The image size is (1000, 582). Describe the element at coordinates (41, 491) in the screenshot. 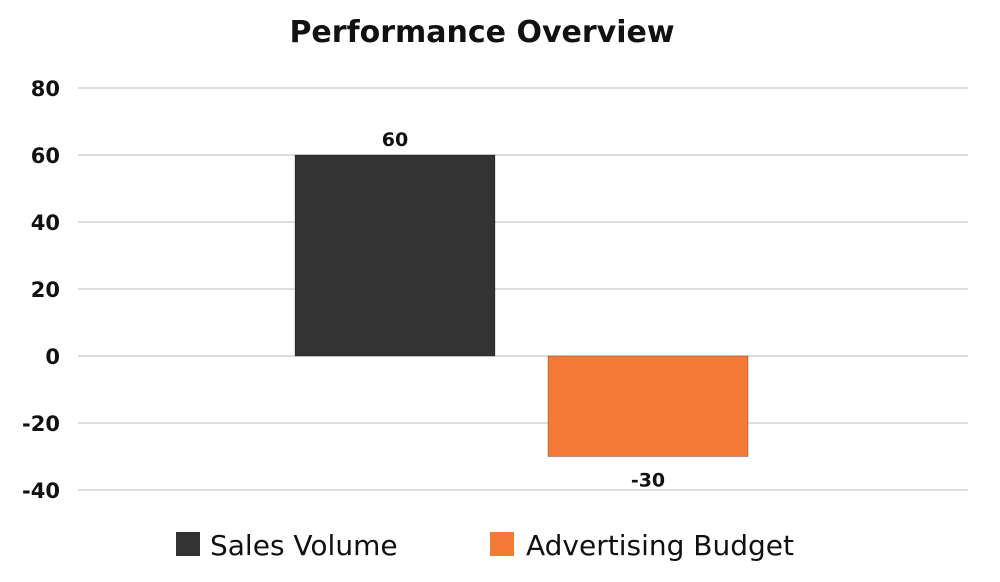

I see `y-tick-label: -40` at that location.